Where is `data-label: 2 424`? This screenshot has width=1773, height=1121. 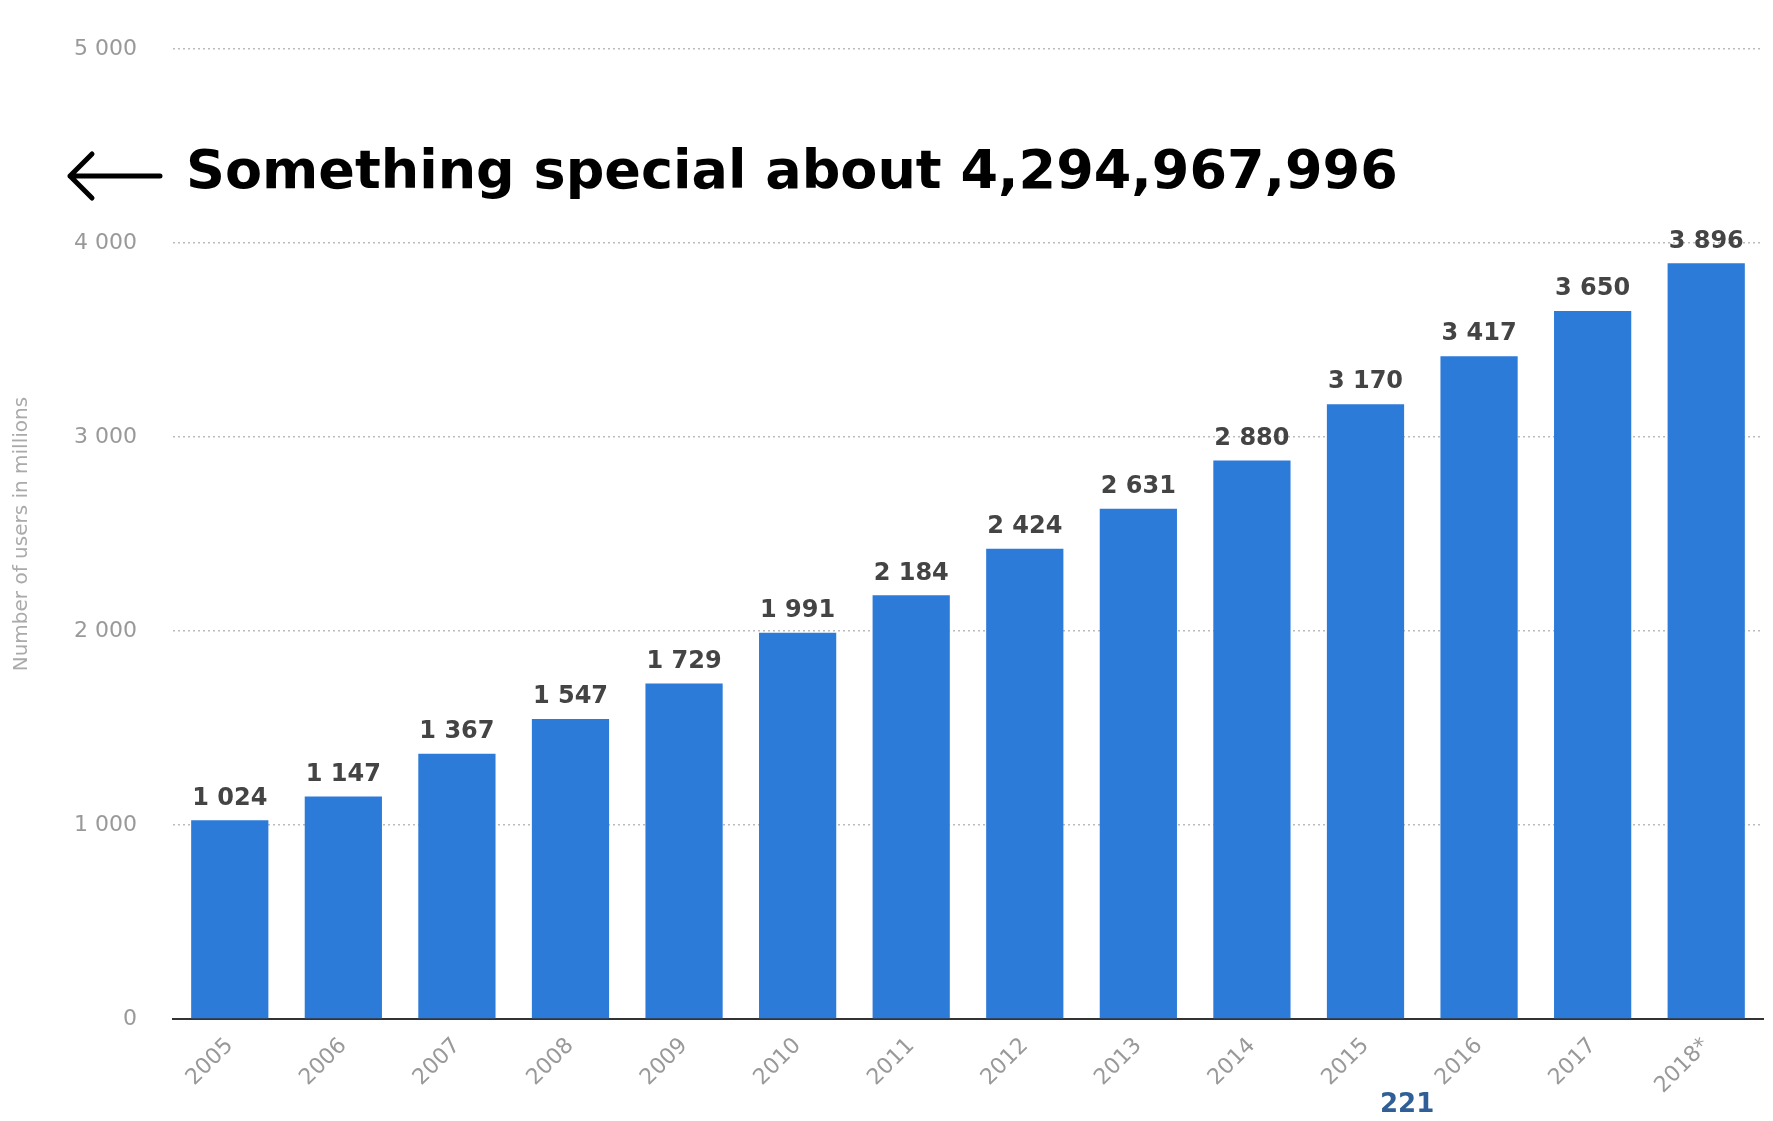
data-label: 2 424 is located at coordinates (1025, 525).